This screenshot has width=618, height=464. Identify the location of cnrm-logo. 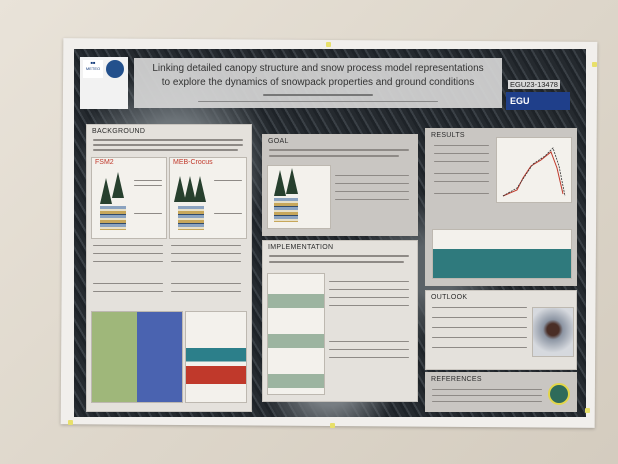
(115, 69).